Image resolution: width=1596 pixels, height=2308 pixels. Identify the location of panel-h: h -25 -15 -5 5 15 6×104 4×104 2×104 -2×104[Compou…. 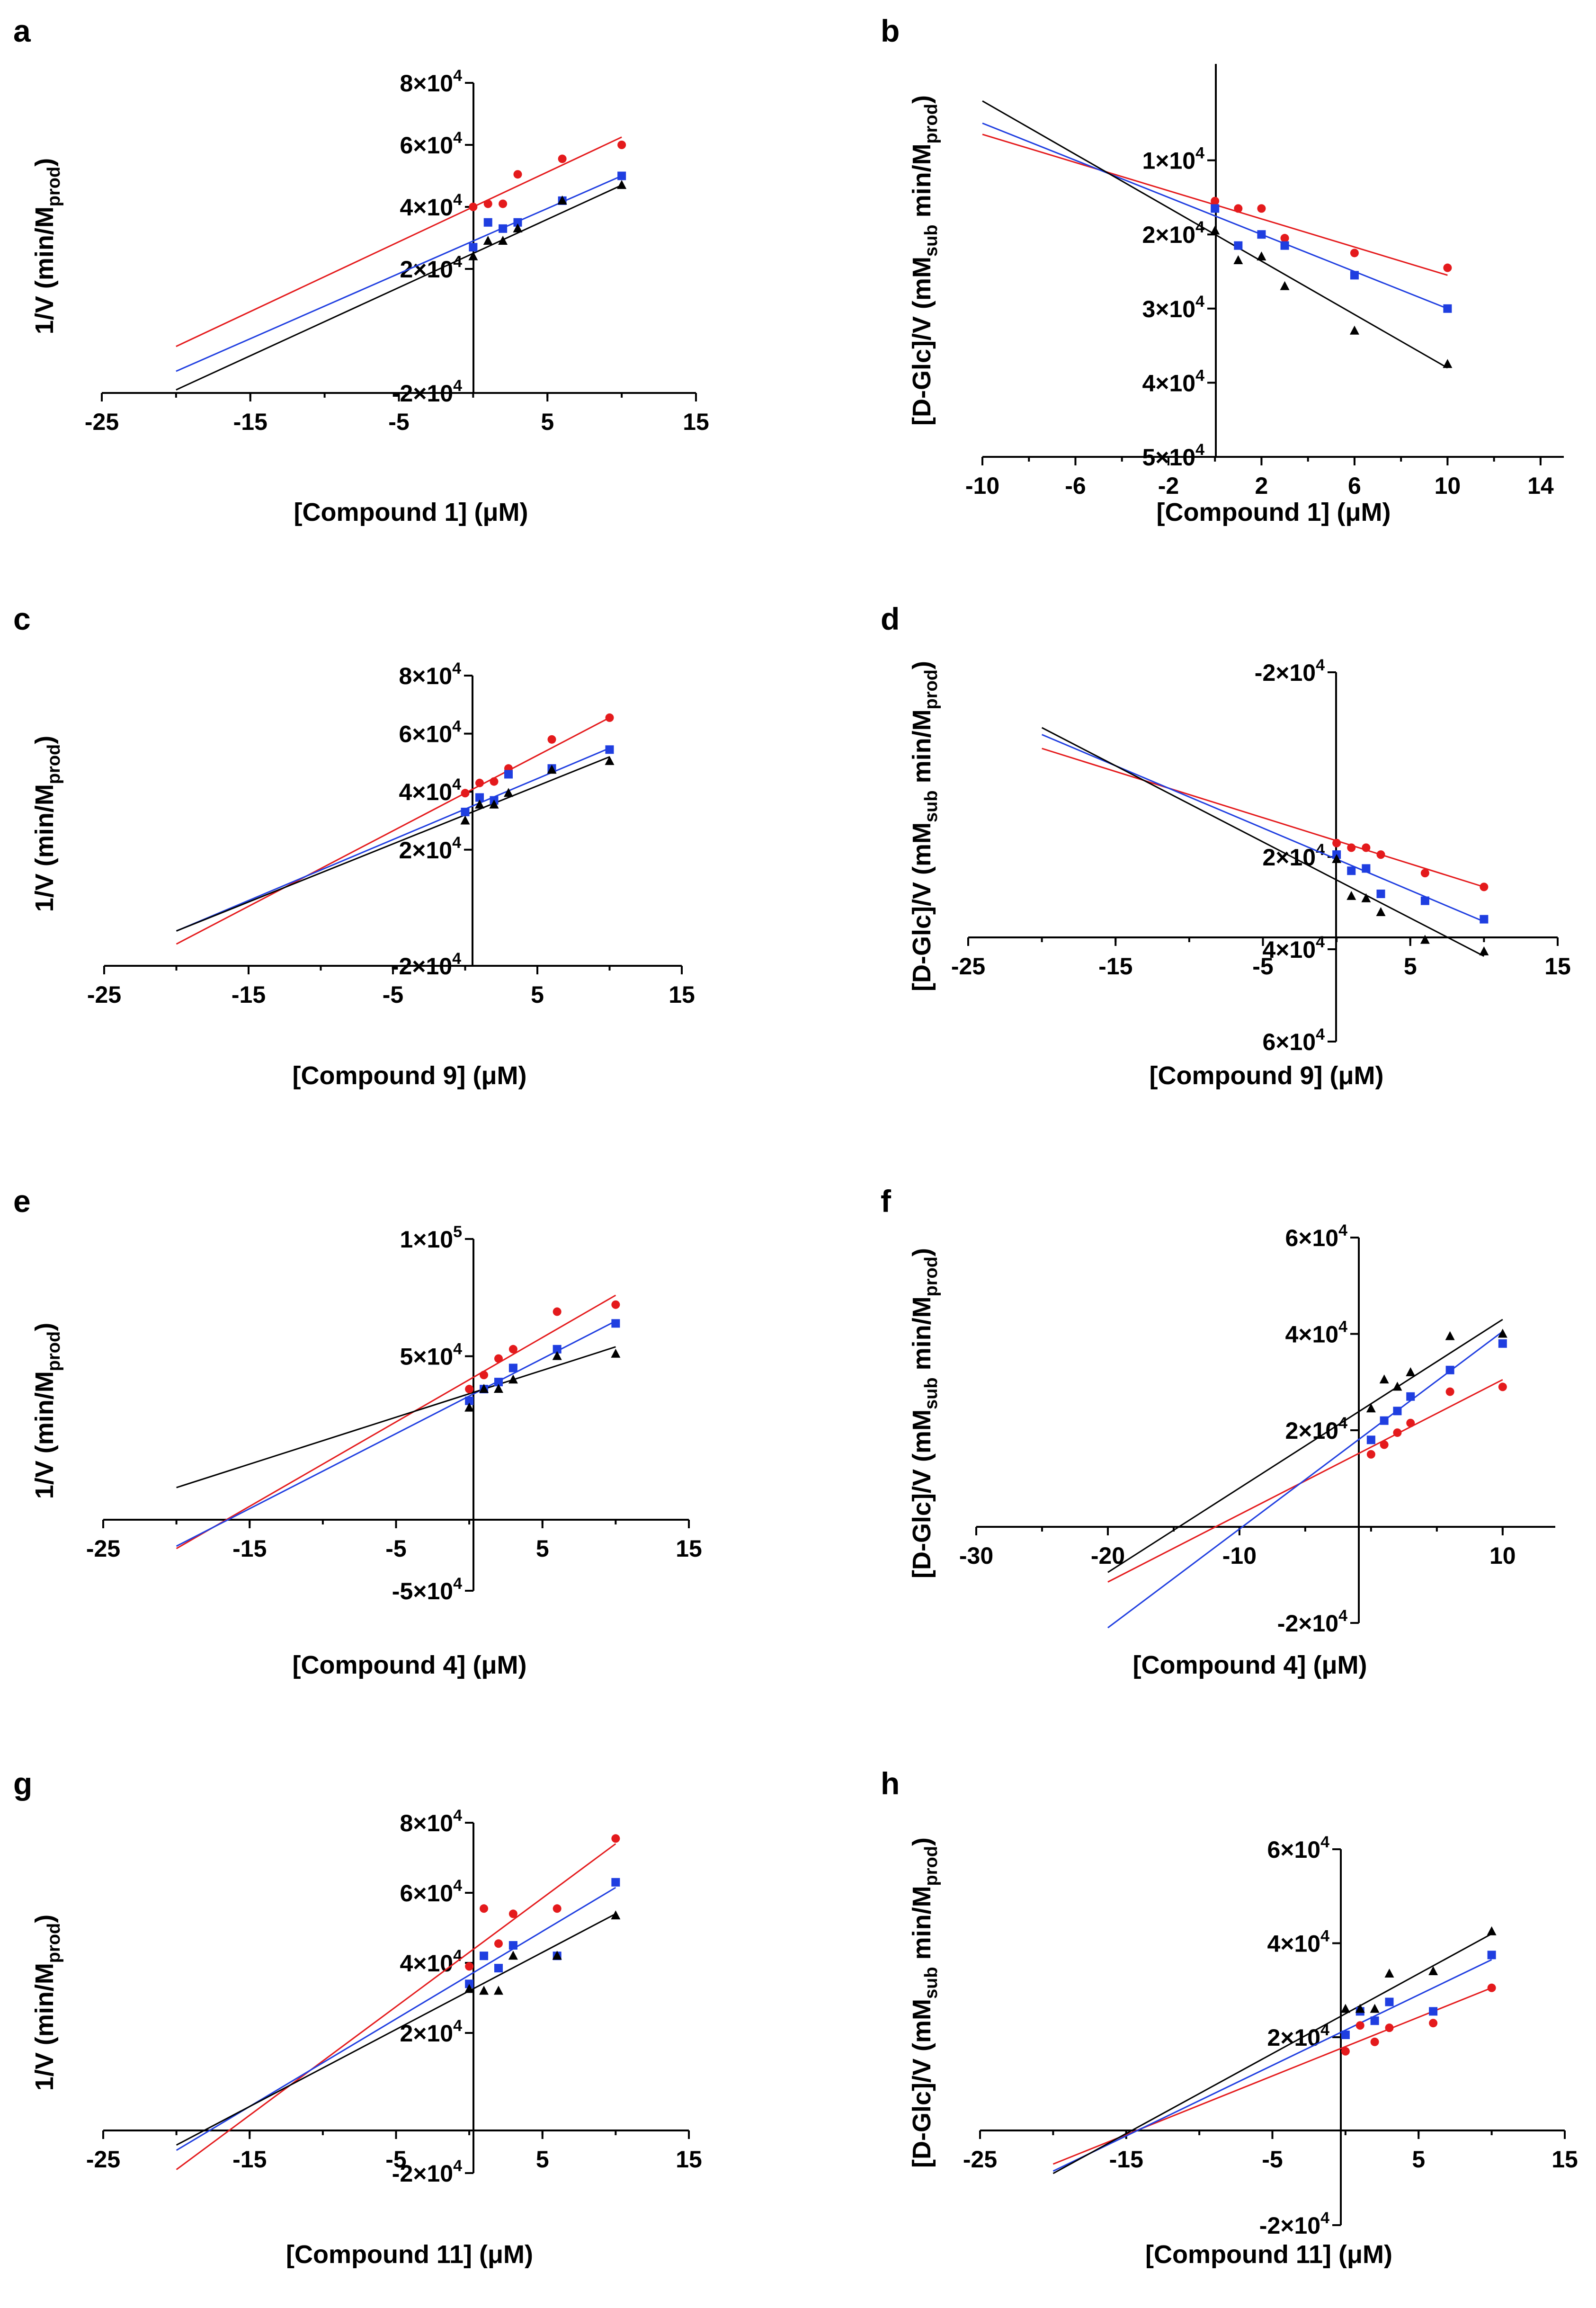
(1229, 2017).